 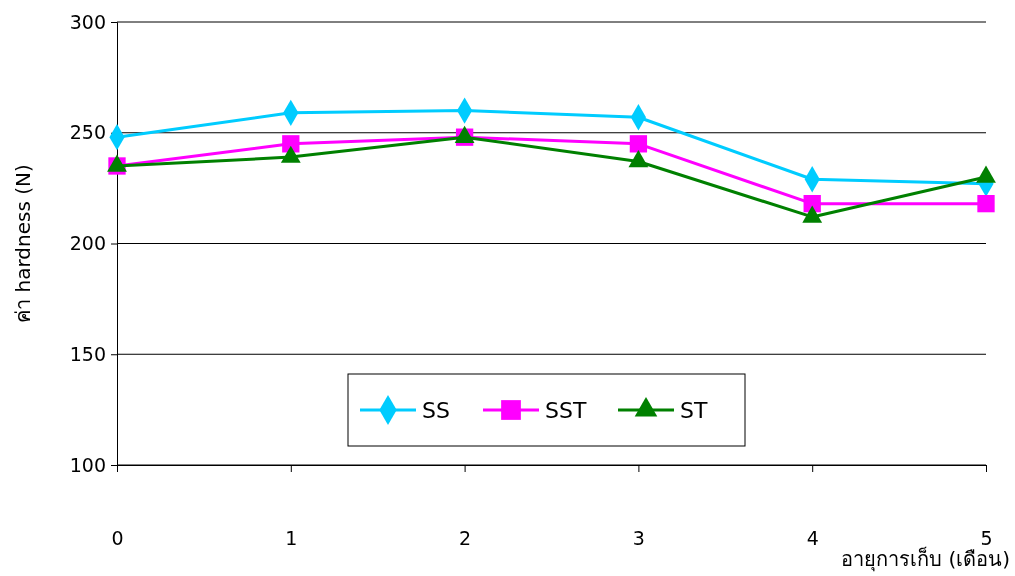 I want to click on x-tick-label: 4, so click(x=812, y=538).